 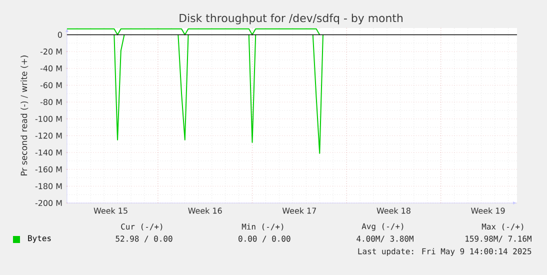 What do you see at coordinates (24, 116) in the screenshot?
I see `y-axis-title: Pr second read (-) / write (+)` at bounding box center [24, 116].